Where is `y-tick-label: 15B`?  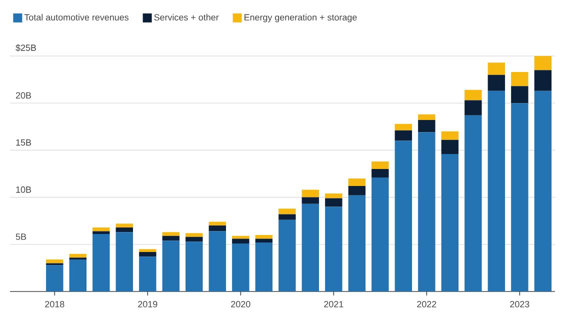 y-tick-label: 15B is located at coordinates (24, 142).